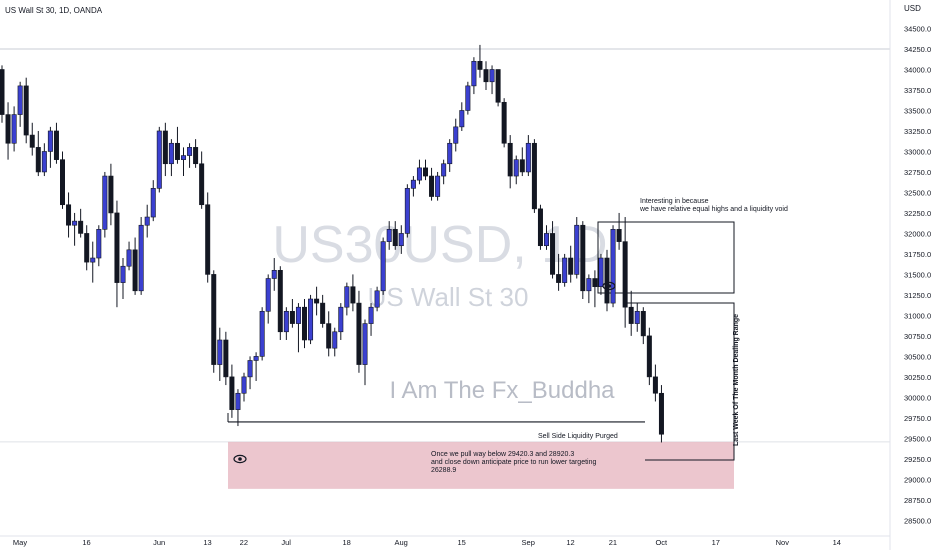  I want to click on time-tick-label: 17, so click(716, 542).